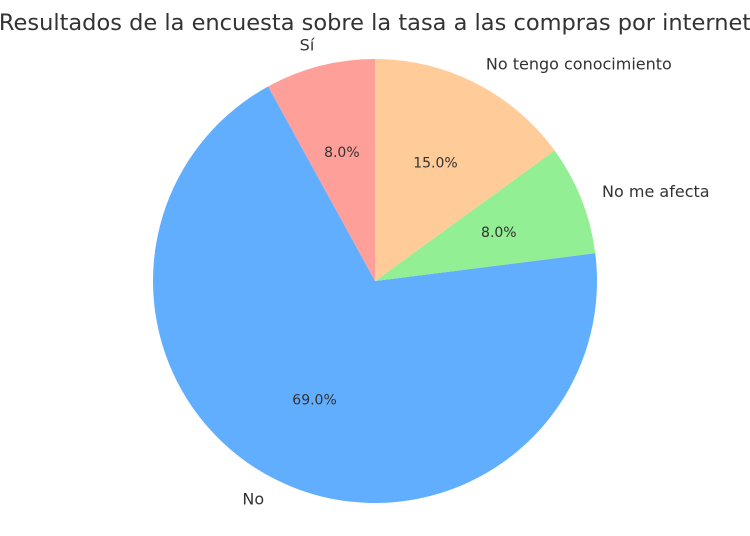 Image resolution: width=750 pixels, height=536 pixels. I want to click on slice-label: Sí, so click(307, 44).